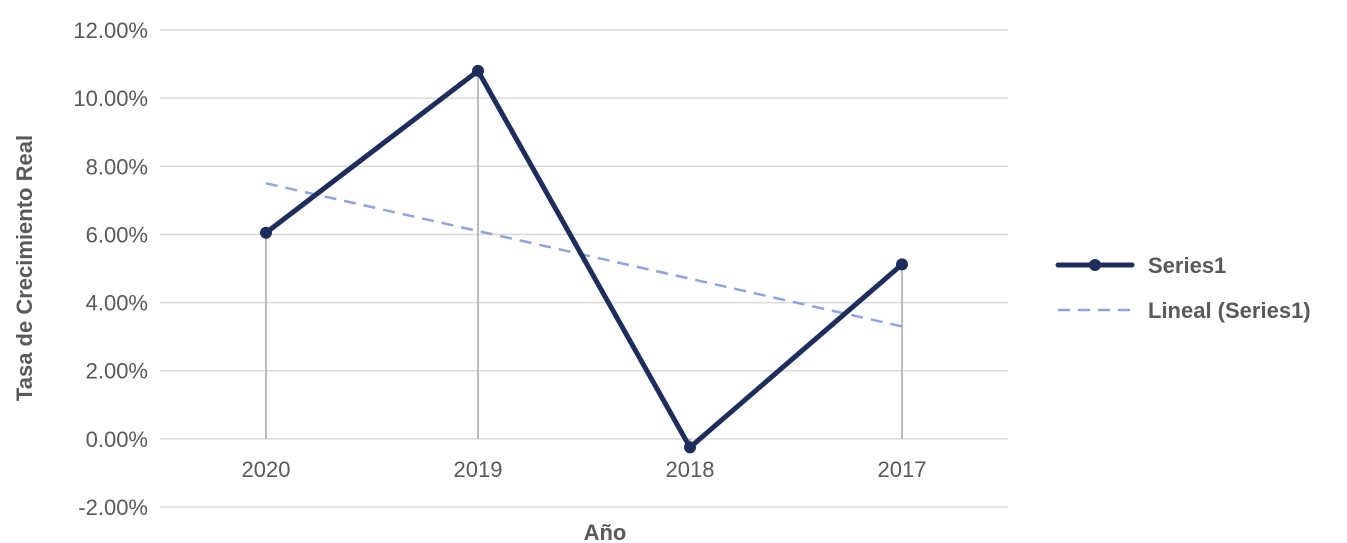 This screenshot has width=1347, height=543. What do you see at coordinates (113, 507) in the screenshot?
I see `y-tick-label: -2.00%` at bounding box center [113, 507].